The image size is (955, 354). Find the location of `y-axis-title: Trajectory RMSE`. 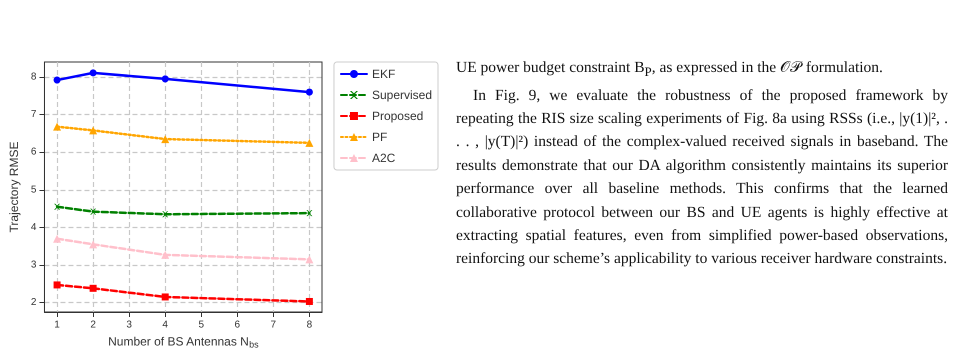

y-axis-title: Trajectory RMSE is located at coordinates (14, 187).